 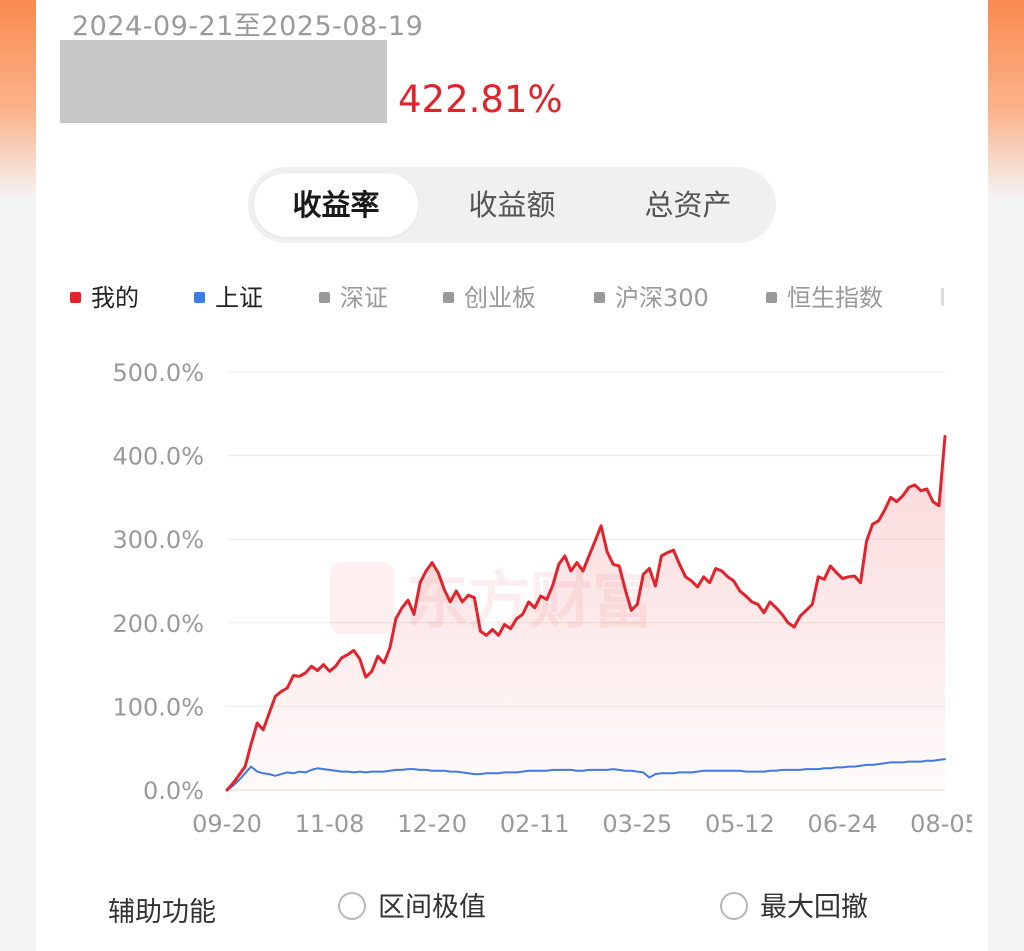 I want to click on max-drawdown-toggle: 最大回撤, so click(x=794, y=908).